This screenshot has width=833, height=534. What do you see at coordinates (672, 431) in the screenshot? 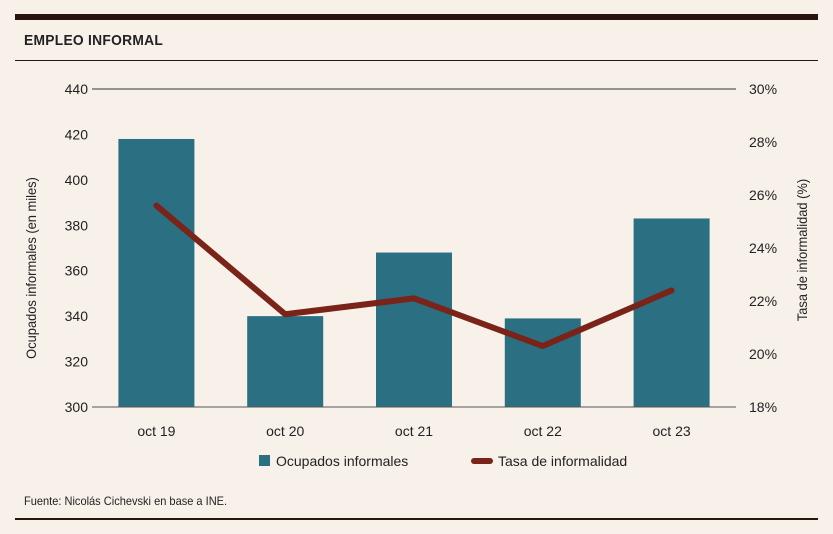
I see `x-tick-label: oct 23` at bounding box center [672, 431].